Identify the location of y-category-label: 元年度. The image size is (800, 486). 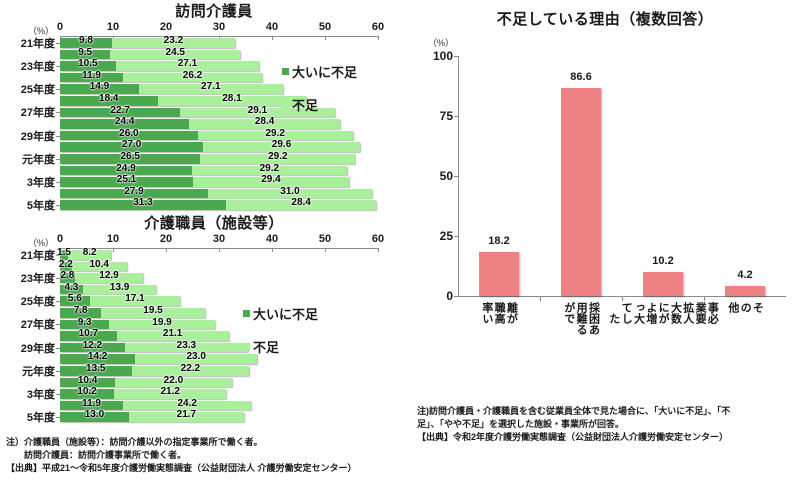
(38, 371).